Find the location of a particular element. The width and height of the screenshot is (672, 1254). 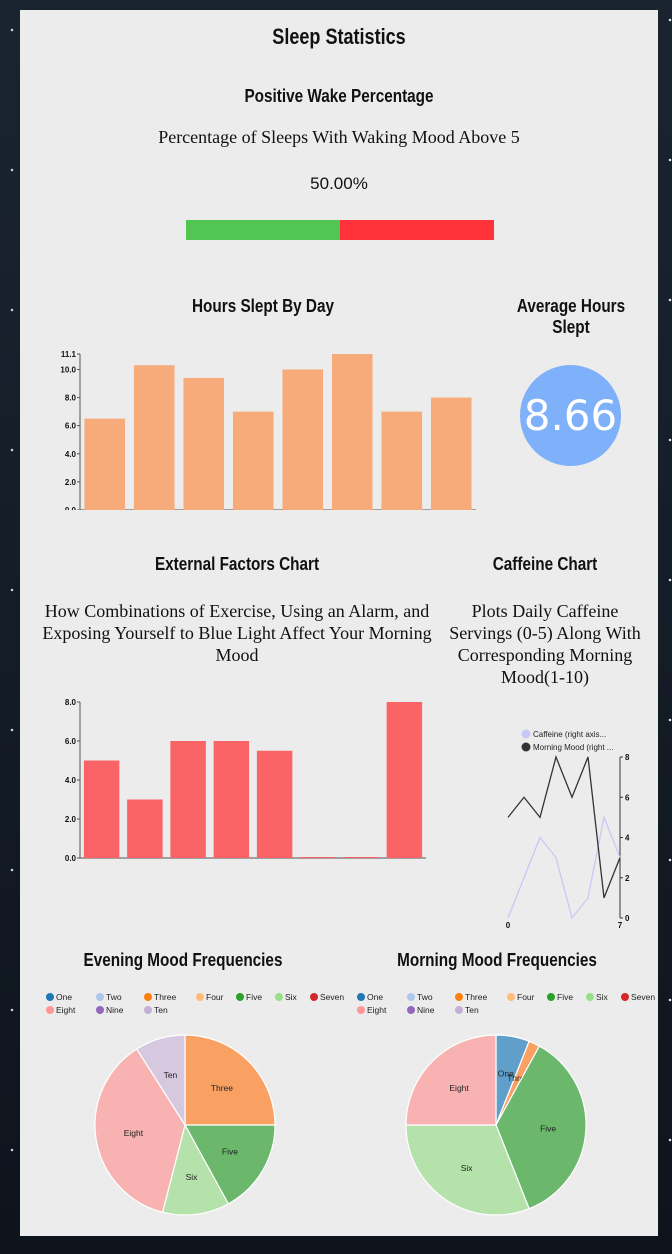

x-tick-label: 7 is located at coordinates (620, 925).